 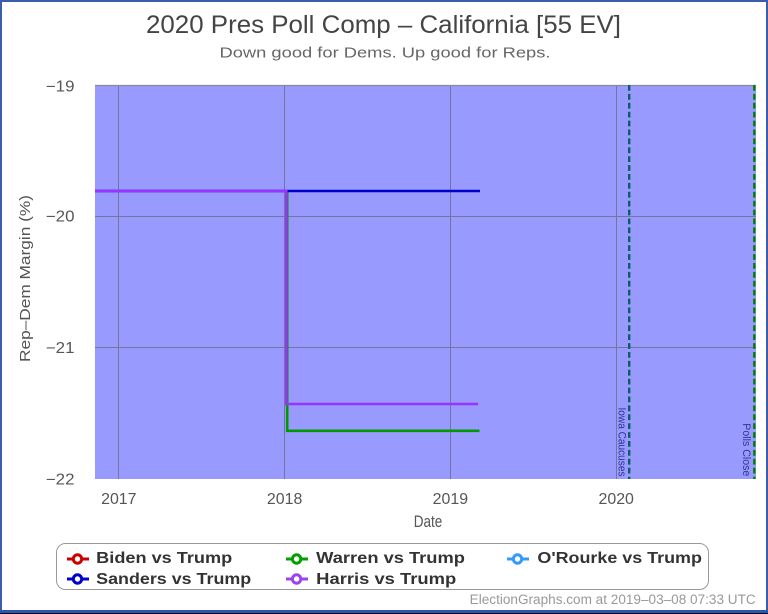 I want to click on svg-text: 2017, so click(x=118, y=499).